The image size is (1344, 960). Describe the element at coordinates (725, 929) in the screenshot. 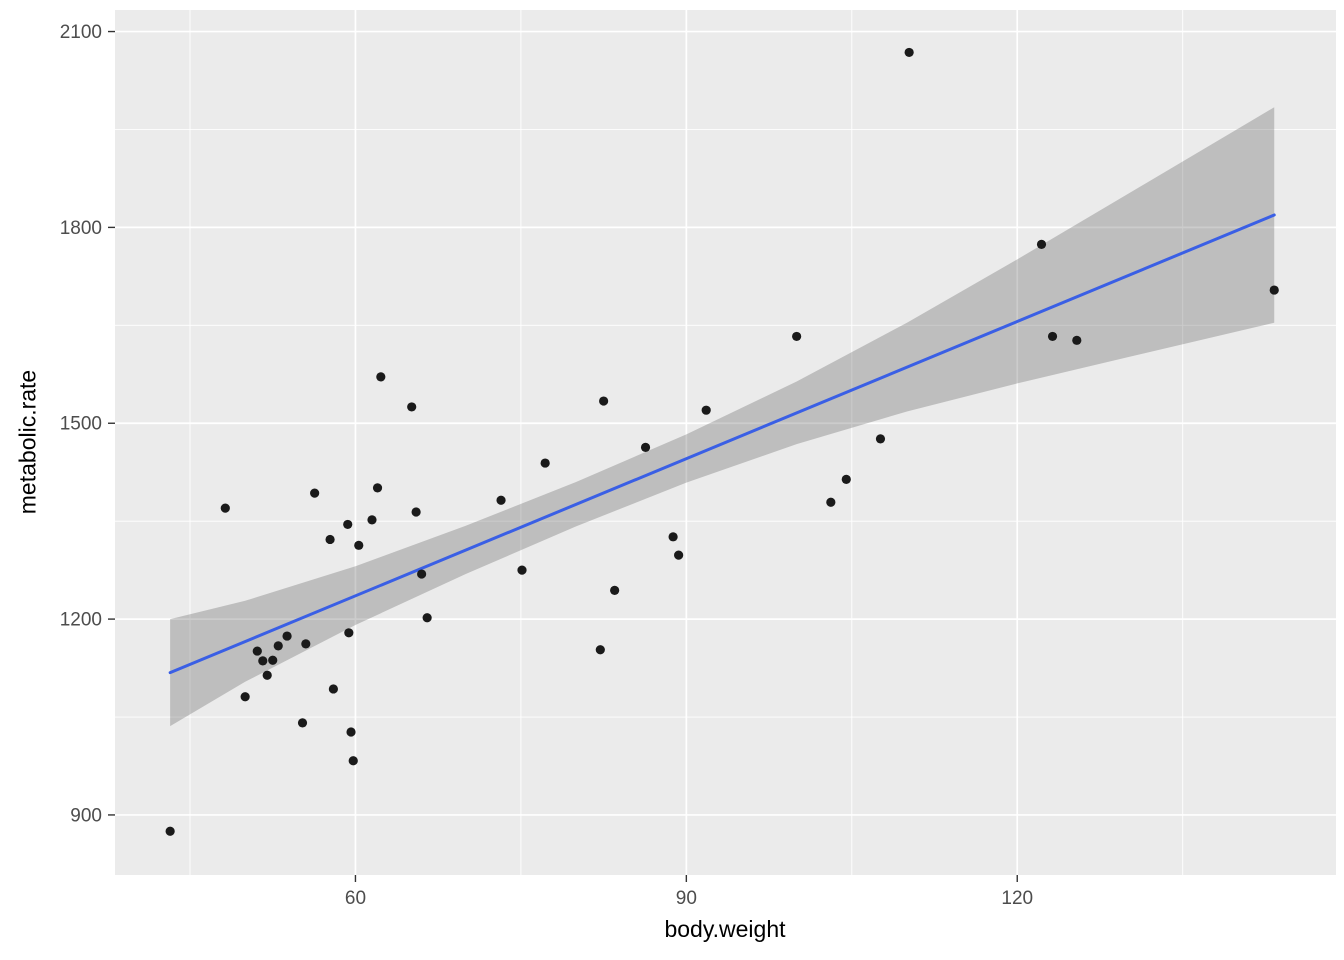

I see `x-axis-title: body.weight` at that location.